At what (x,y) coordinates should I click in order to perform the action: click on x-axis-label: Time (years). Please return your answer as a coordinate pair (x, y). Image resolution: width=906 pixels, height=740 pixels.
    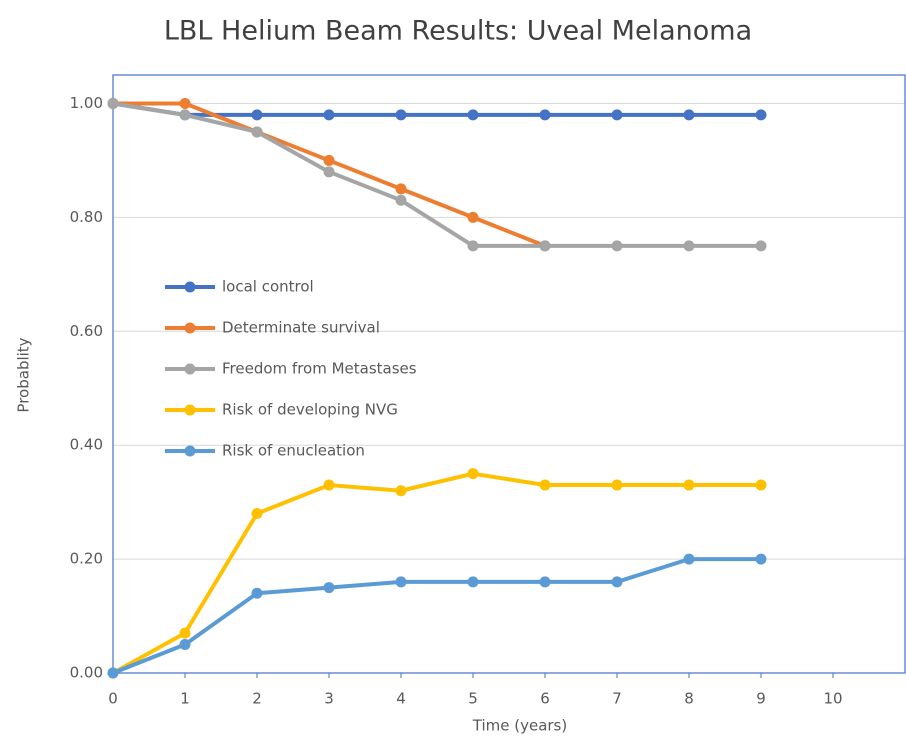
    Looking at the image, I should click on (519, 726).